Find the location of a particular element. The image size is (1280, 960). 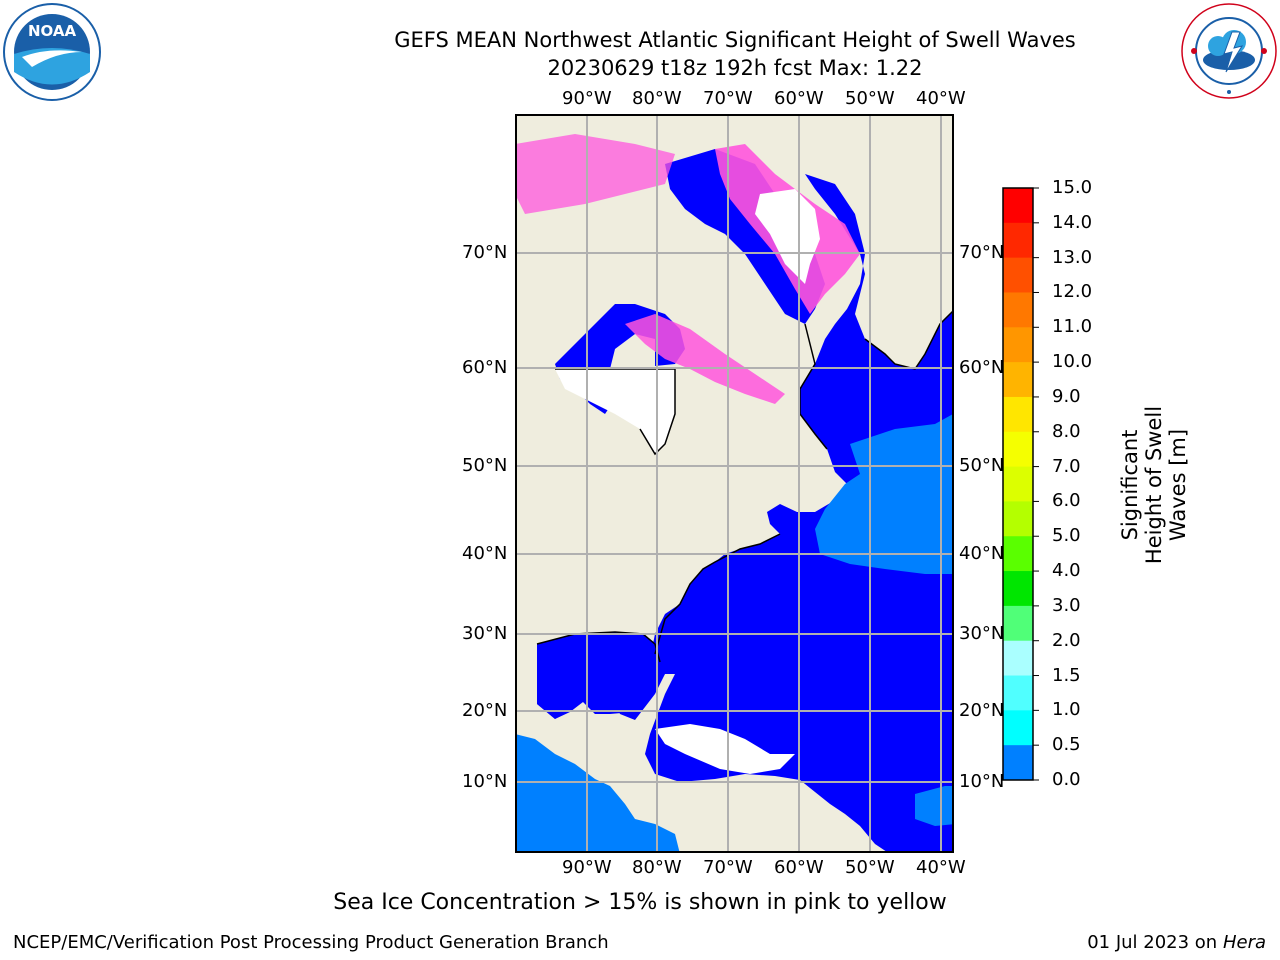

lat-tick-left: 70°N is located at coordinates (485, 252).